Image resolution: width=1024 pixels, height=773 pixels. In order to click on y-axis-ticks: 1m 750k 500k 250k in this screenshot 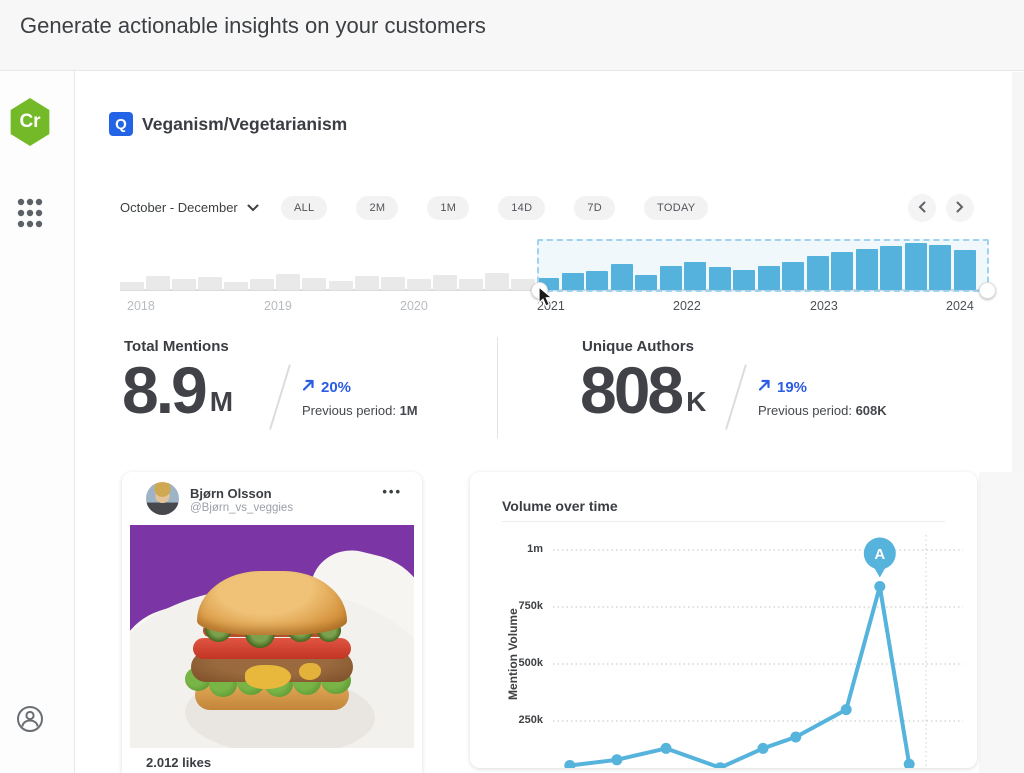, I will do `click(506, 620)`.